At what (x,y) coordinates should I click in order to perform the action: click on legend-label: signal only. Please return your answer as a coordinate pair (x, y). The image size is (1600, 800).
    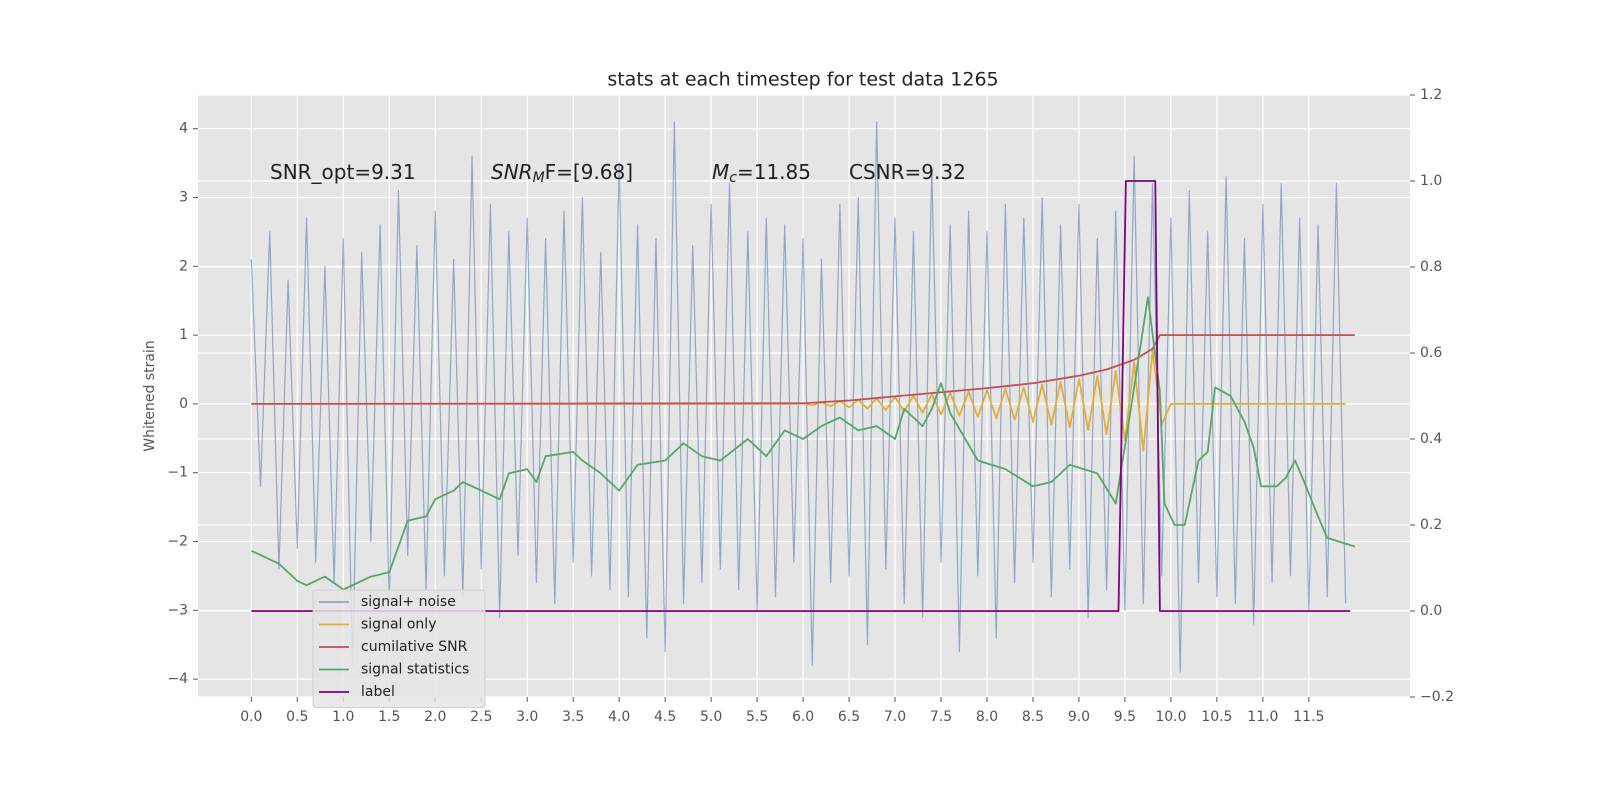
    Looking at the image, I should click on (398, 625).